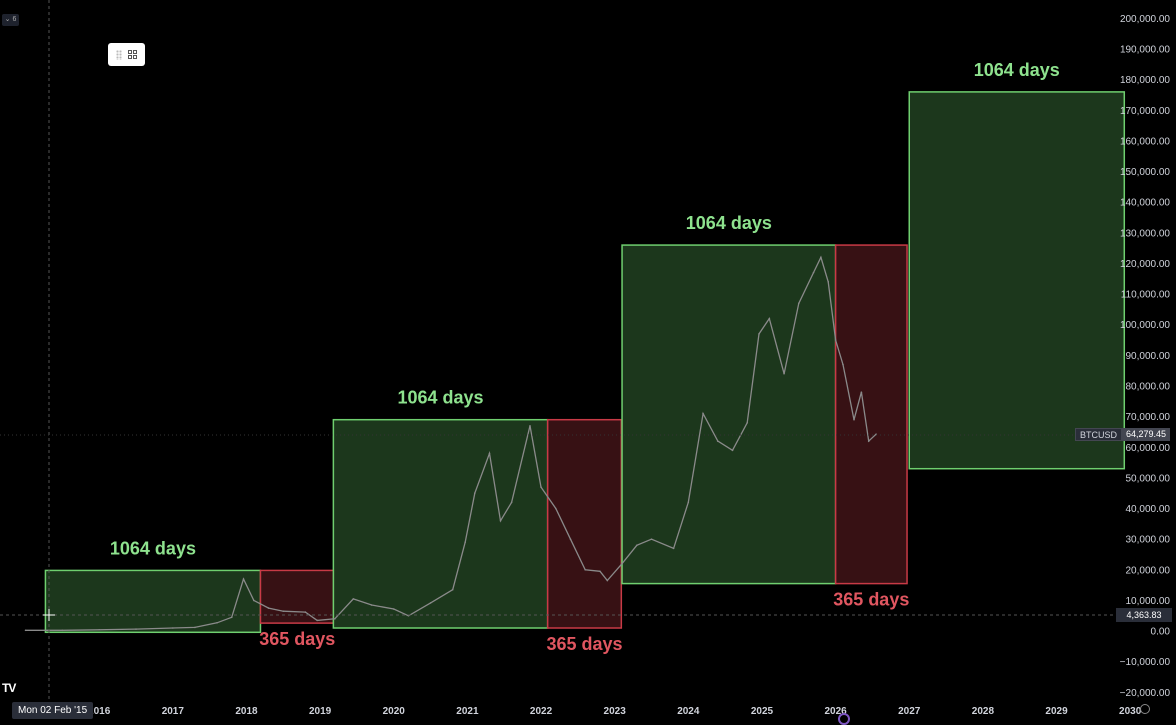 This screenshot has height=725, width=1176. I want to click on x-tick-label: 2020, so click(394, 711).